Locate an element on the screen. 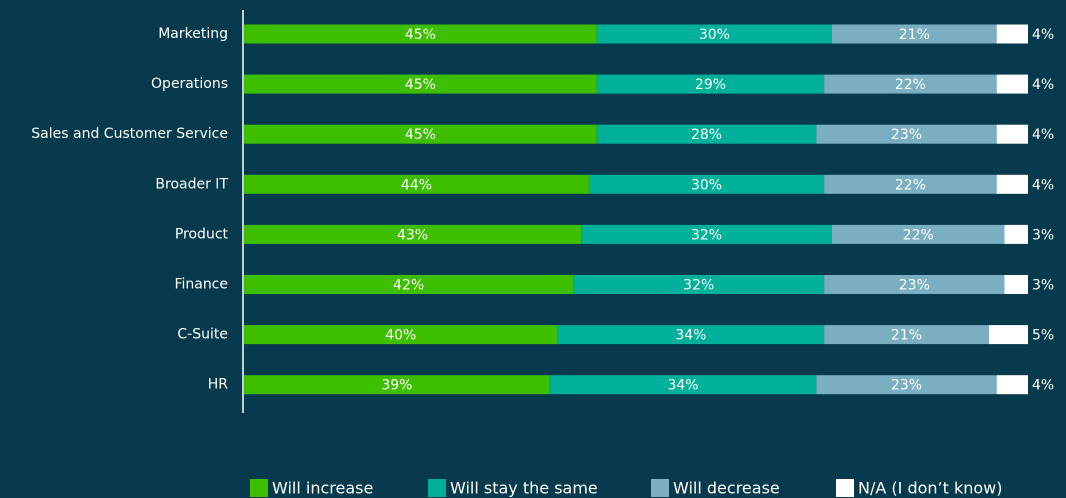  value-label: 29% is located at coordinates (710, 85).